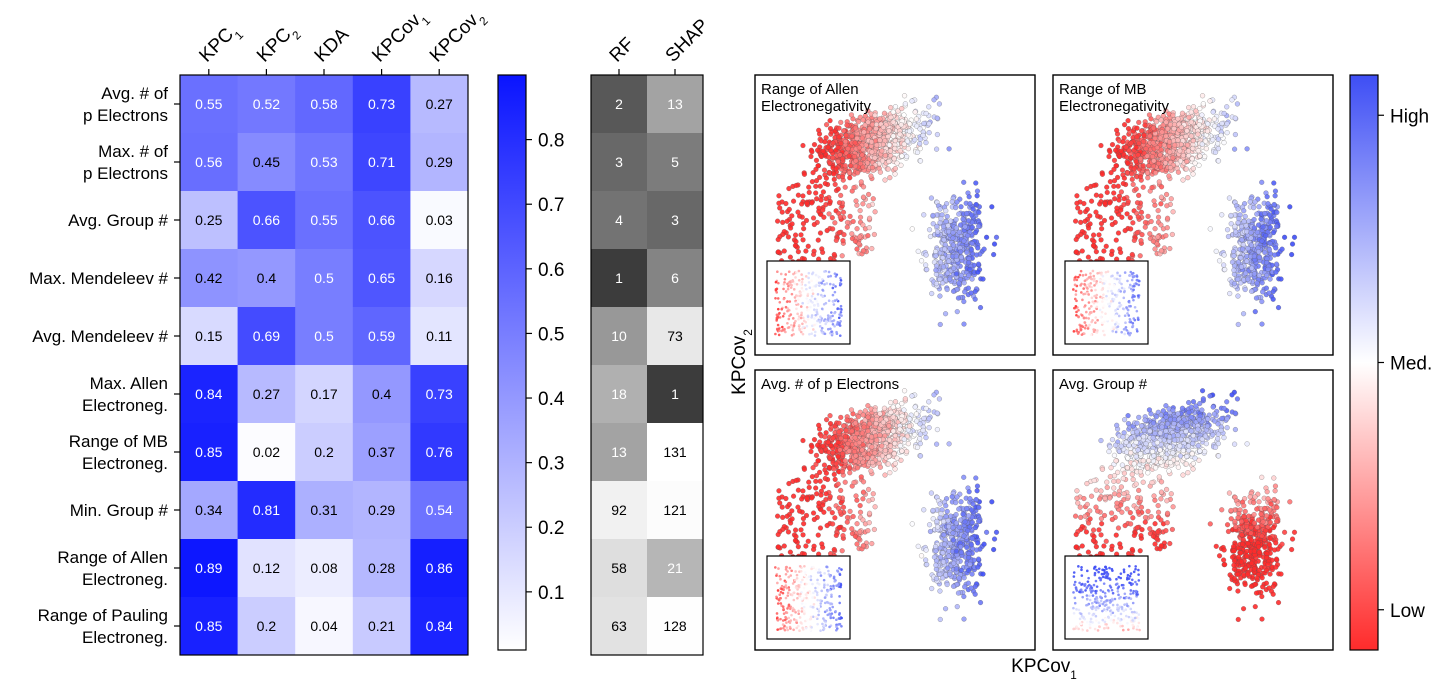 This screenshot has width=1435, height=686. I want to click on row-label: Range of Allen, so click(112, 557).